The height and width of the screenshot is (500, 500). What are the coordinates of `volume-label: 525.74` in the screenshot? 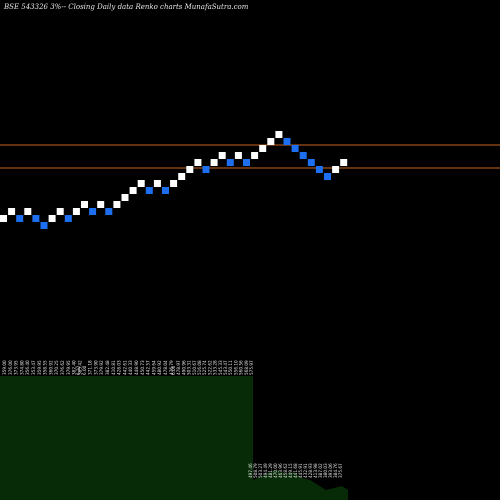 It's located at (204, 367).